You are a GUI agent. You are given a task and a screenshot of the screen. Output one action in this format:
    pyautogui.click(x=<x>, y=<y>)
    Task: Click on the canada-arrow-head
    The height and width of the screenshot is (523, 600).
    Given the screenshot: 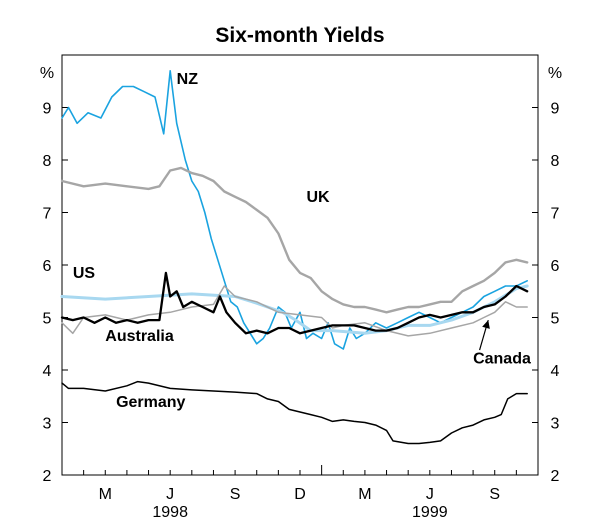 What is the action you would take?
    pyautogui.click(x=486, y=324)
    